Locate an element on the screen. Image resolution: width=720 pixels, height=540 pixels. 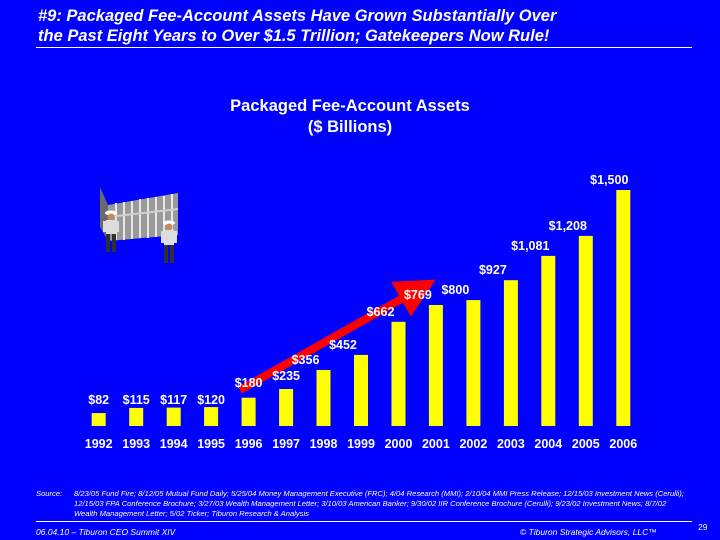
bar-1999 is located at coordinates (361, 390).